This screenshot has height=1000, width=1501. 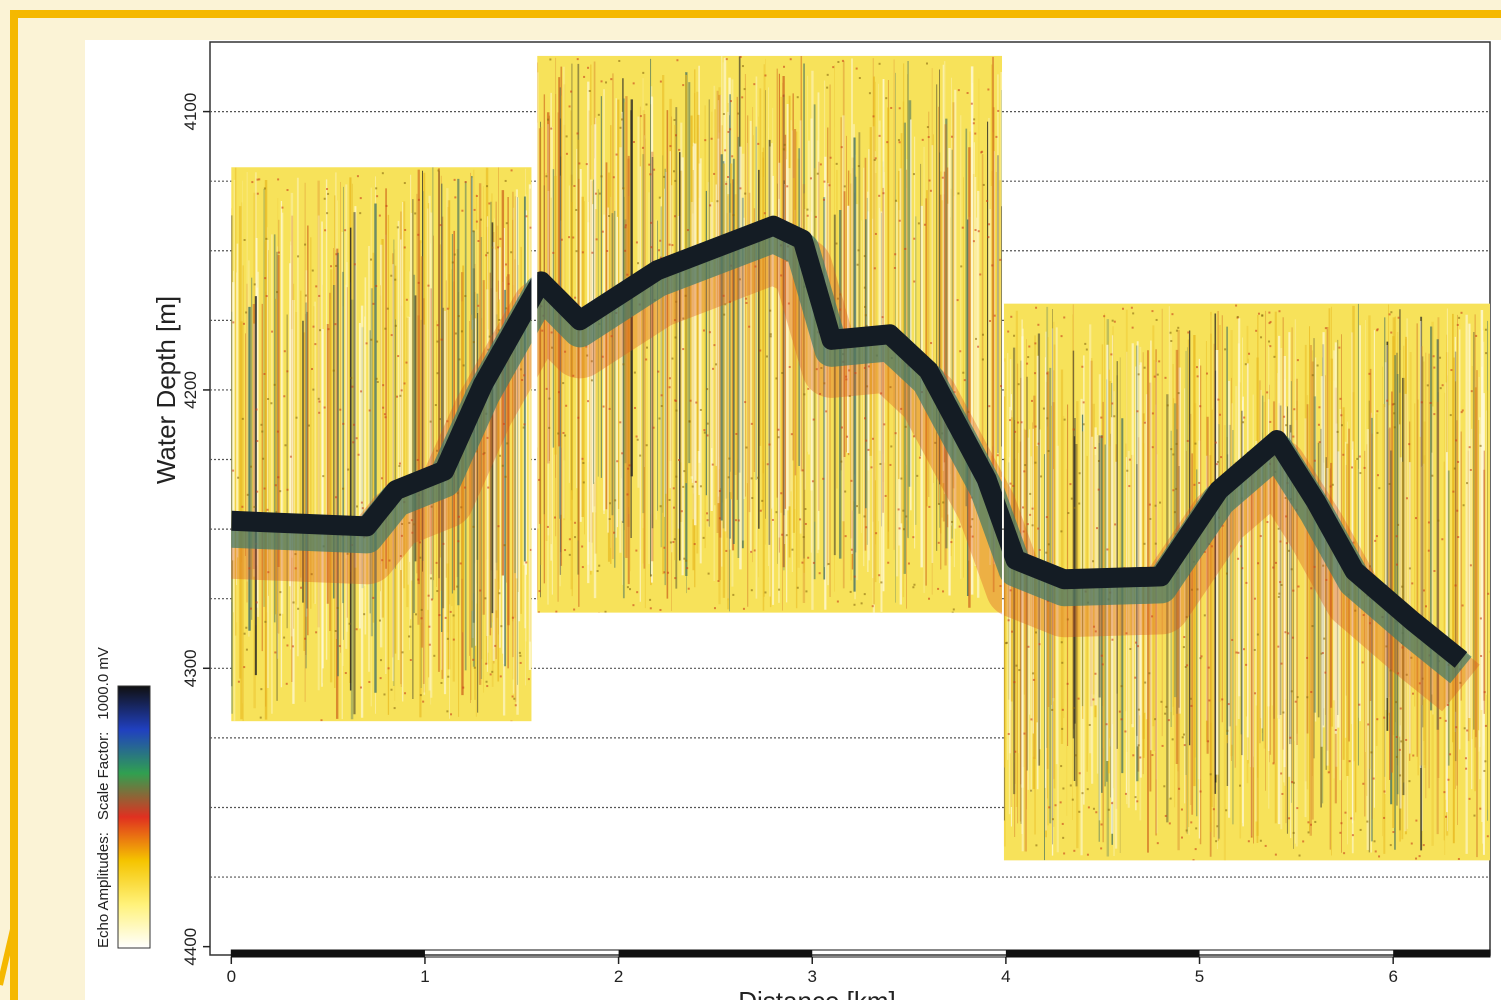 I want to click on x-scale-outline, so click(x=860, y=953).